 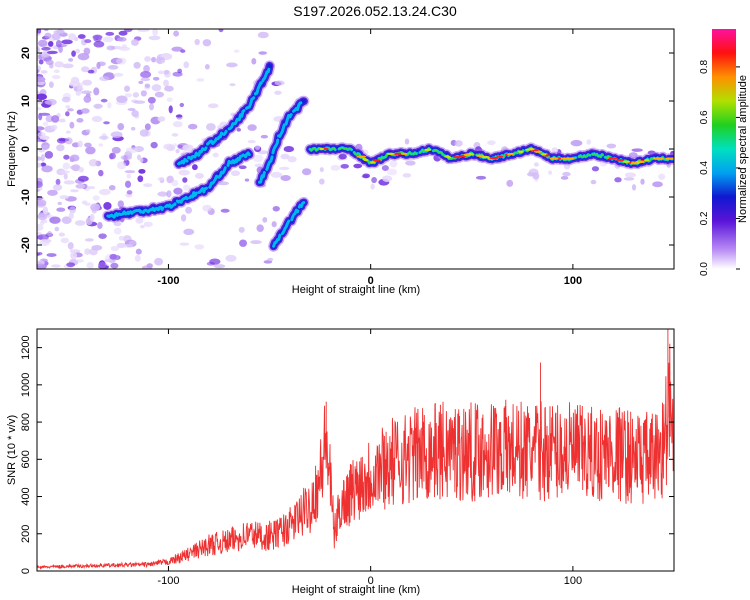 I want to click on ridge-lower-branch, so click(x=178, y=185).